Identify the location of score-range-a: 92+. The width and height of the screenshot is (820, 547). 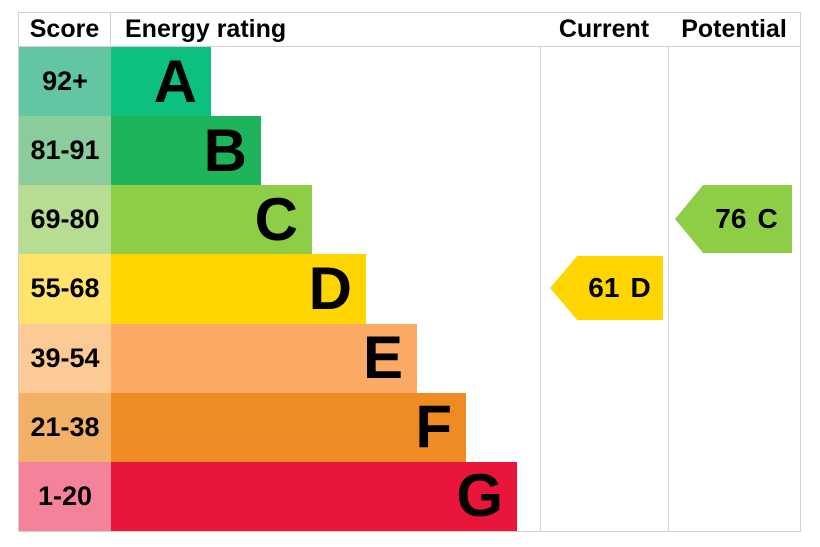
(65, 82).